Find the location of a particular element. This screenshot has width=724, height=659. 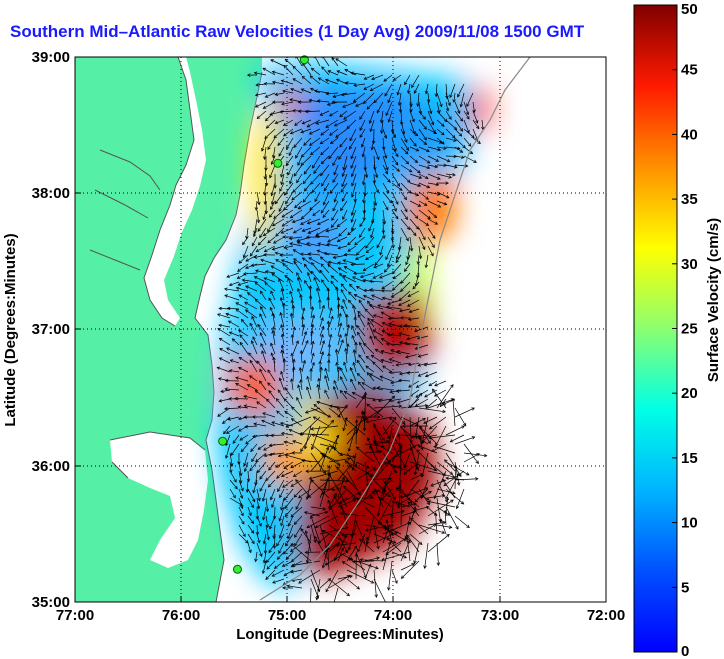

x-tick-label: 76:00 is located at coordinates (181, 615).